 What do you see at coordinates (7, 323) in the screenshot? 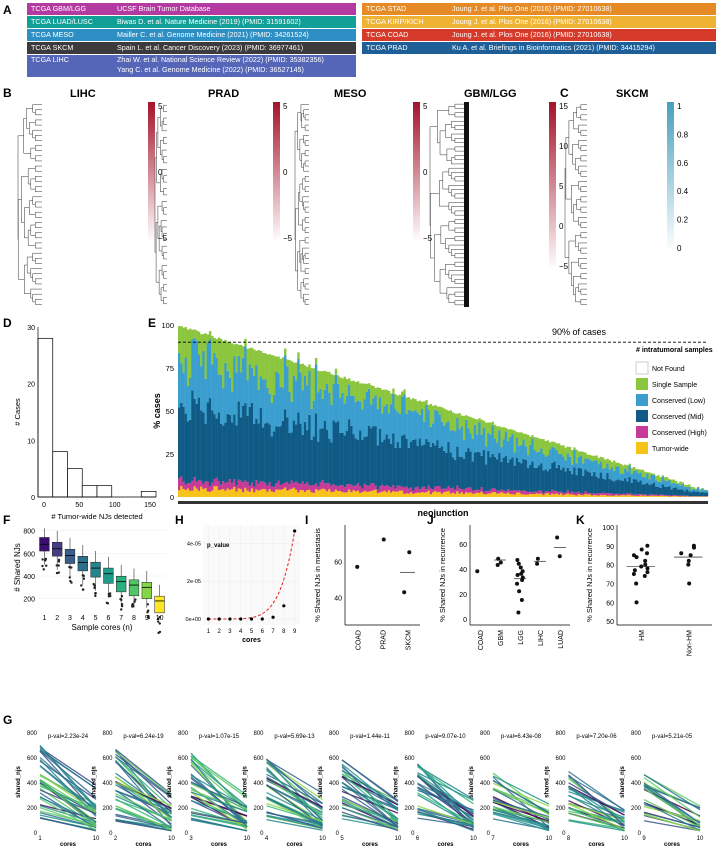
I see `panel-label-d: D` at bounding box center [7, 323].